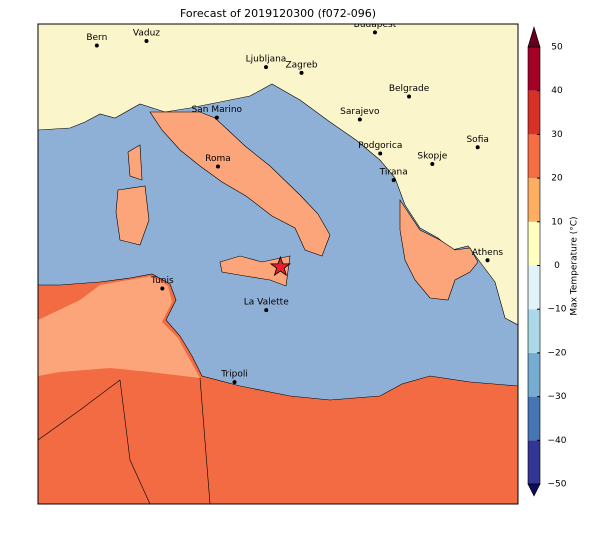 Image resolution: width=592 pixels, height=533 pixels. Describe the element at coordinates (432, 157) in the screenshot. I see `city-label: Skopje` at that location.